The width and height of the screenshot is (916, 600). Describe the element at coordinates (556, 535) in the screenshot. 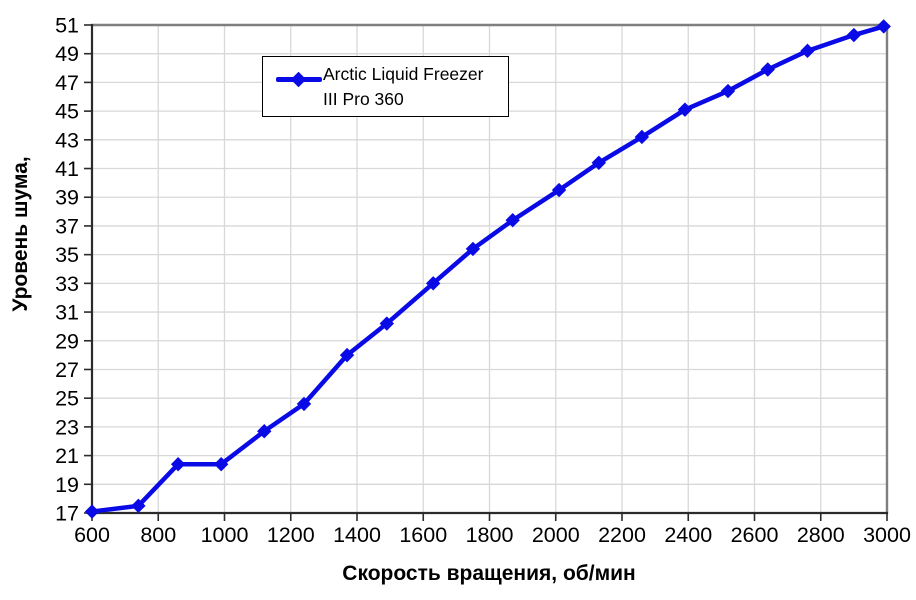

I see `svg-text: 2000` at that location.